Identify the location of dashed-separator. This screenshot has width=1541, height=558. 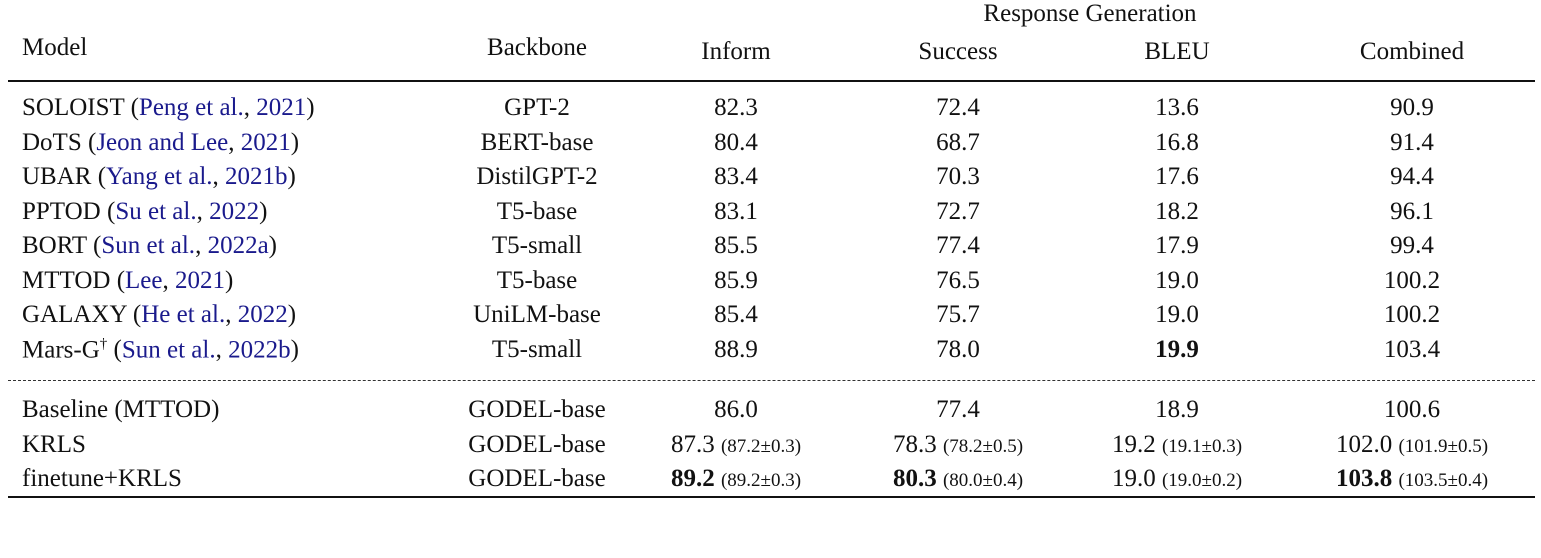
(771, 380).